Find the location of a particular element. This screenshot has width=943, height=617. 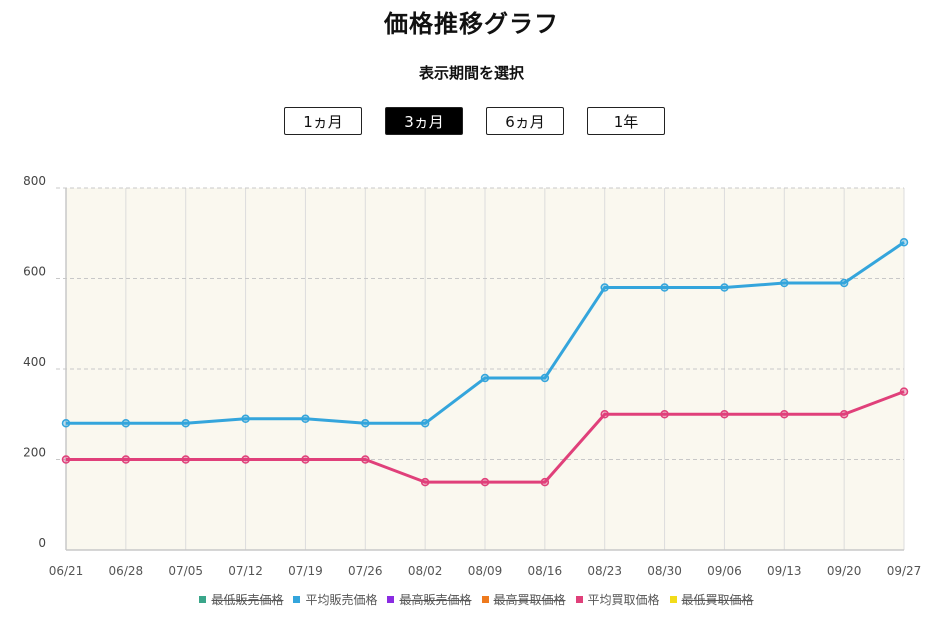

page-title: 価格推移グラフ is located at coordinates (471, 24).